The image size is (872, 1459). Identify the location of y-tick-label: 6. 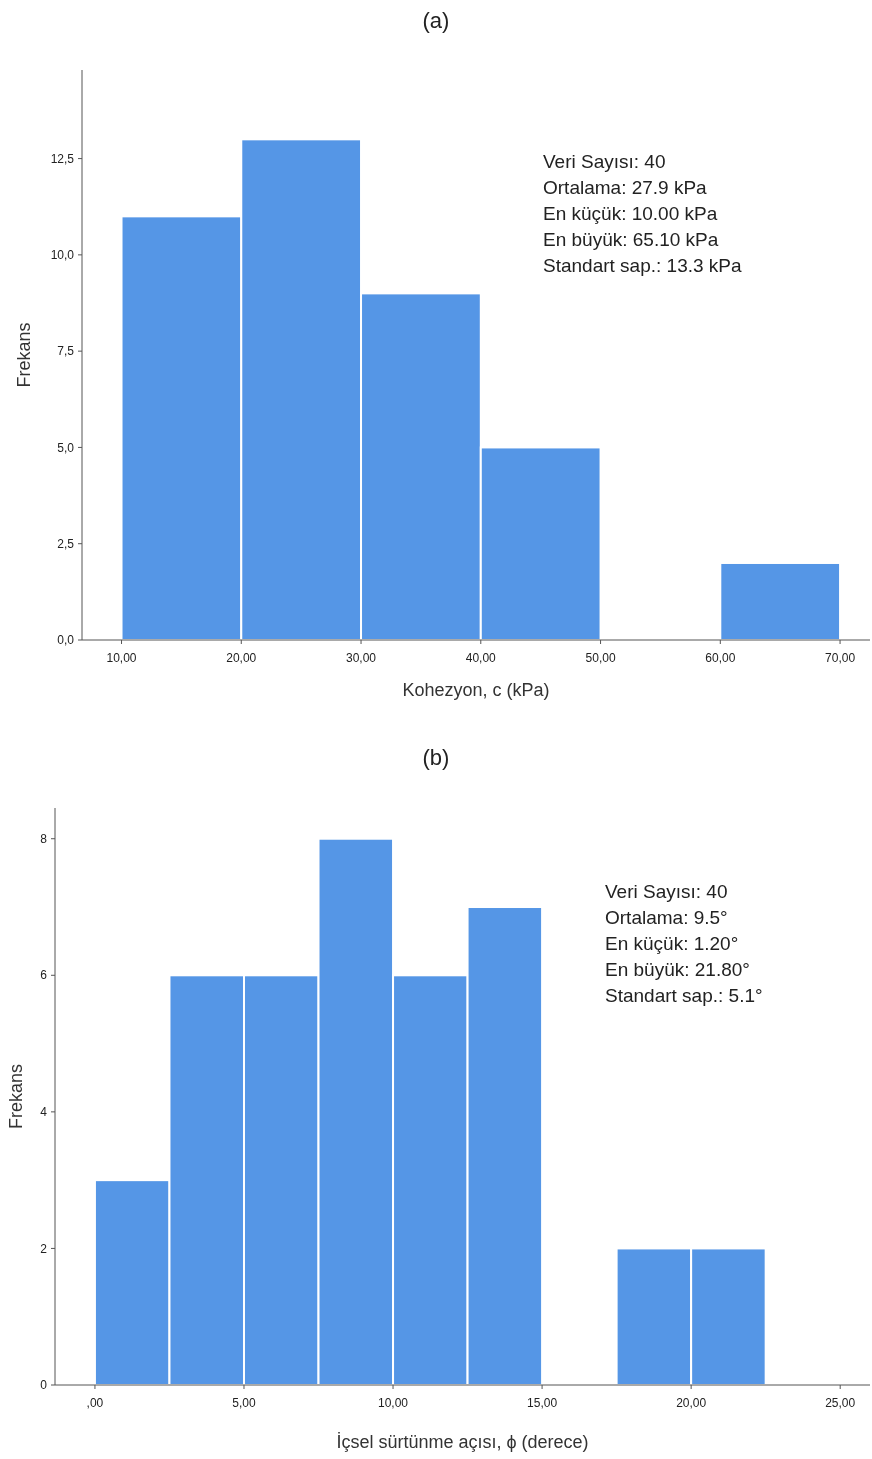
(44, 975).